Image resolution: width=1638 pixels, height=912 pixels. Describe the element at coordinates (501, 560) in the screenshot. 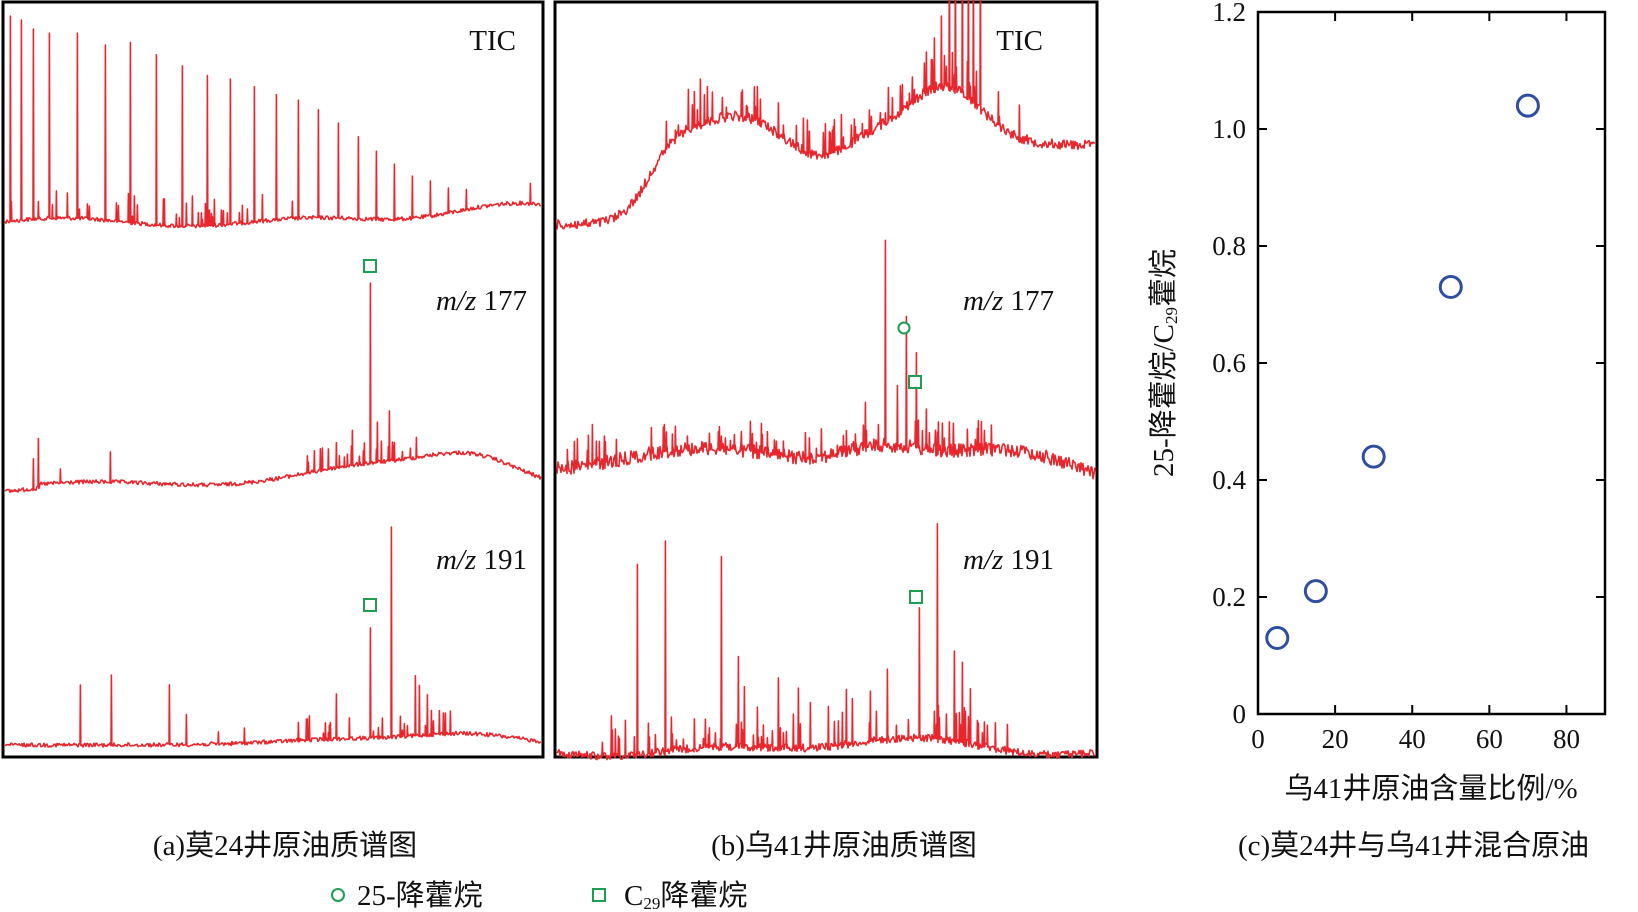

I see `panel-a-mz191-value: 191` at that location.